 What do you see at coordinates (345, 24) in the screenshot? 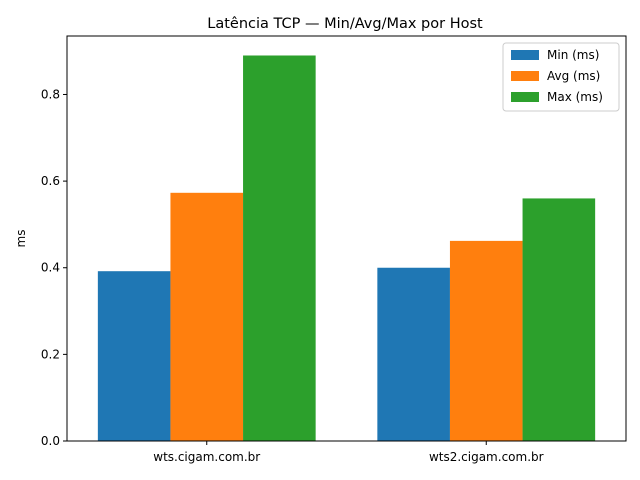
I see `chart-title: Latência TCP — Min/Avg/Max por Host` at bounding box center [345, 24].